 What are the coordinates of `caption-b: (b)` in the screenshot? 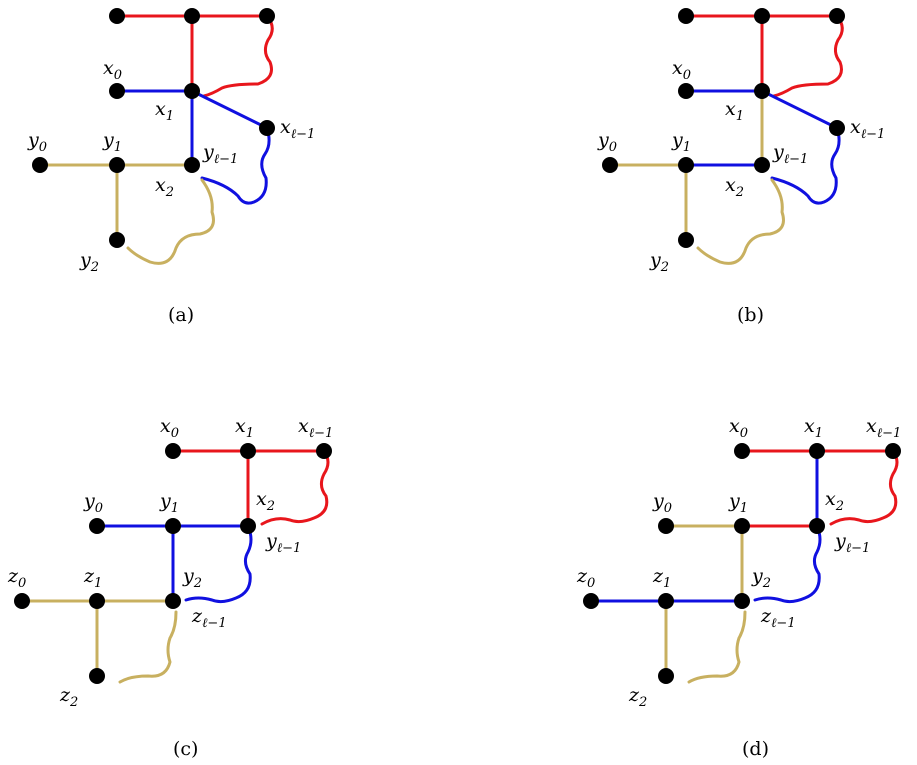 It's located at (750, 315).